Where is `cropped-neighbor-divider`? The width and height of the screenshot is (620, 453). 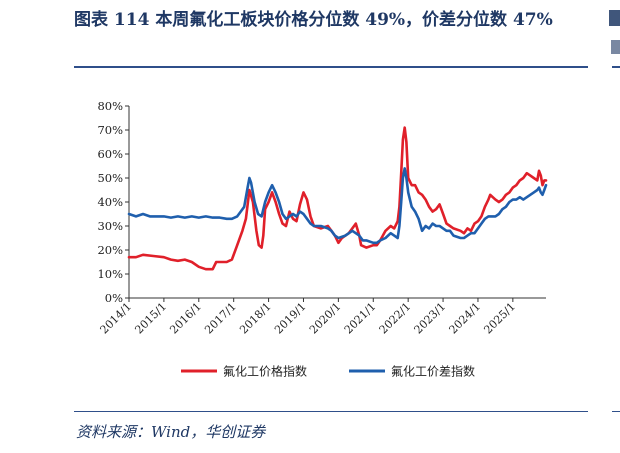
cropped-neighbor-divider is located at coordinates (616, 67).